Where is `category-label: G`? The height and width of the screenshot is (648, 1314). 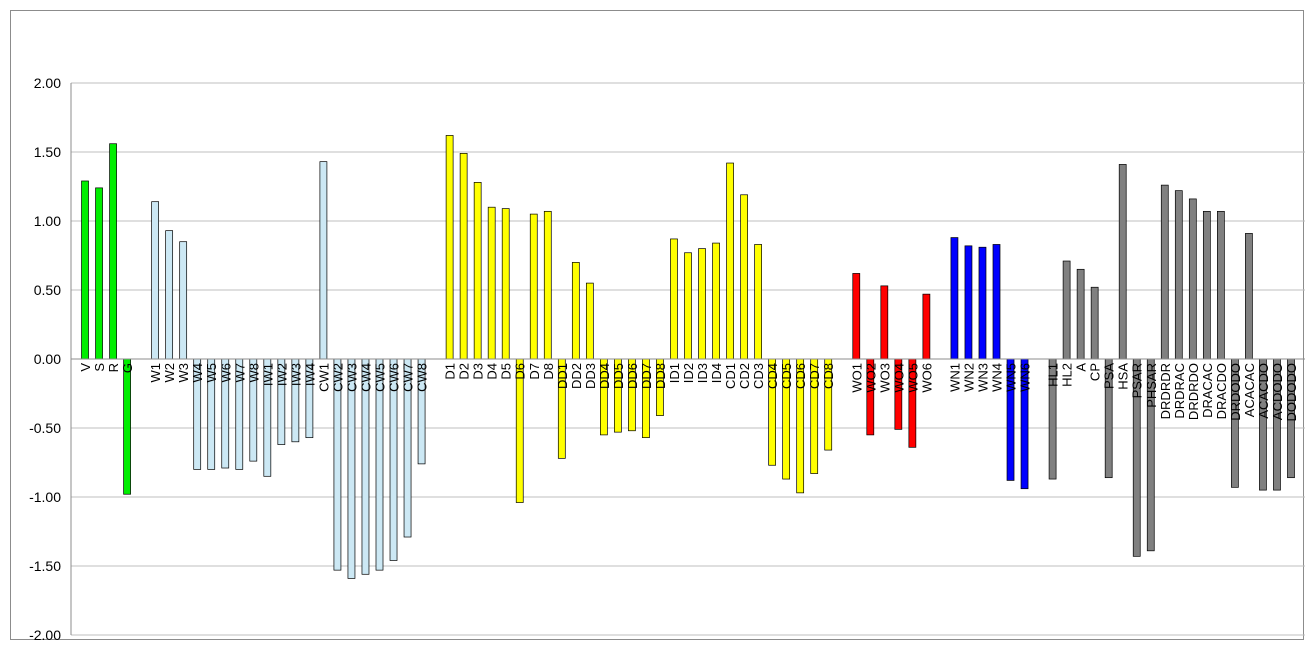 category-label: G is located at coordinates (127, 368).